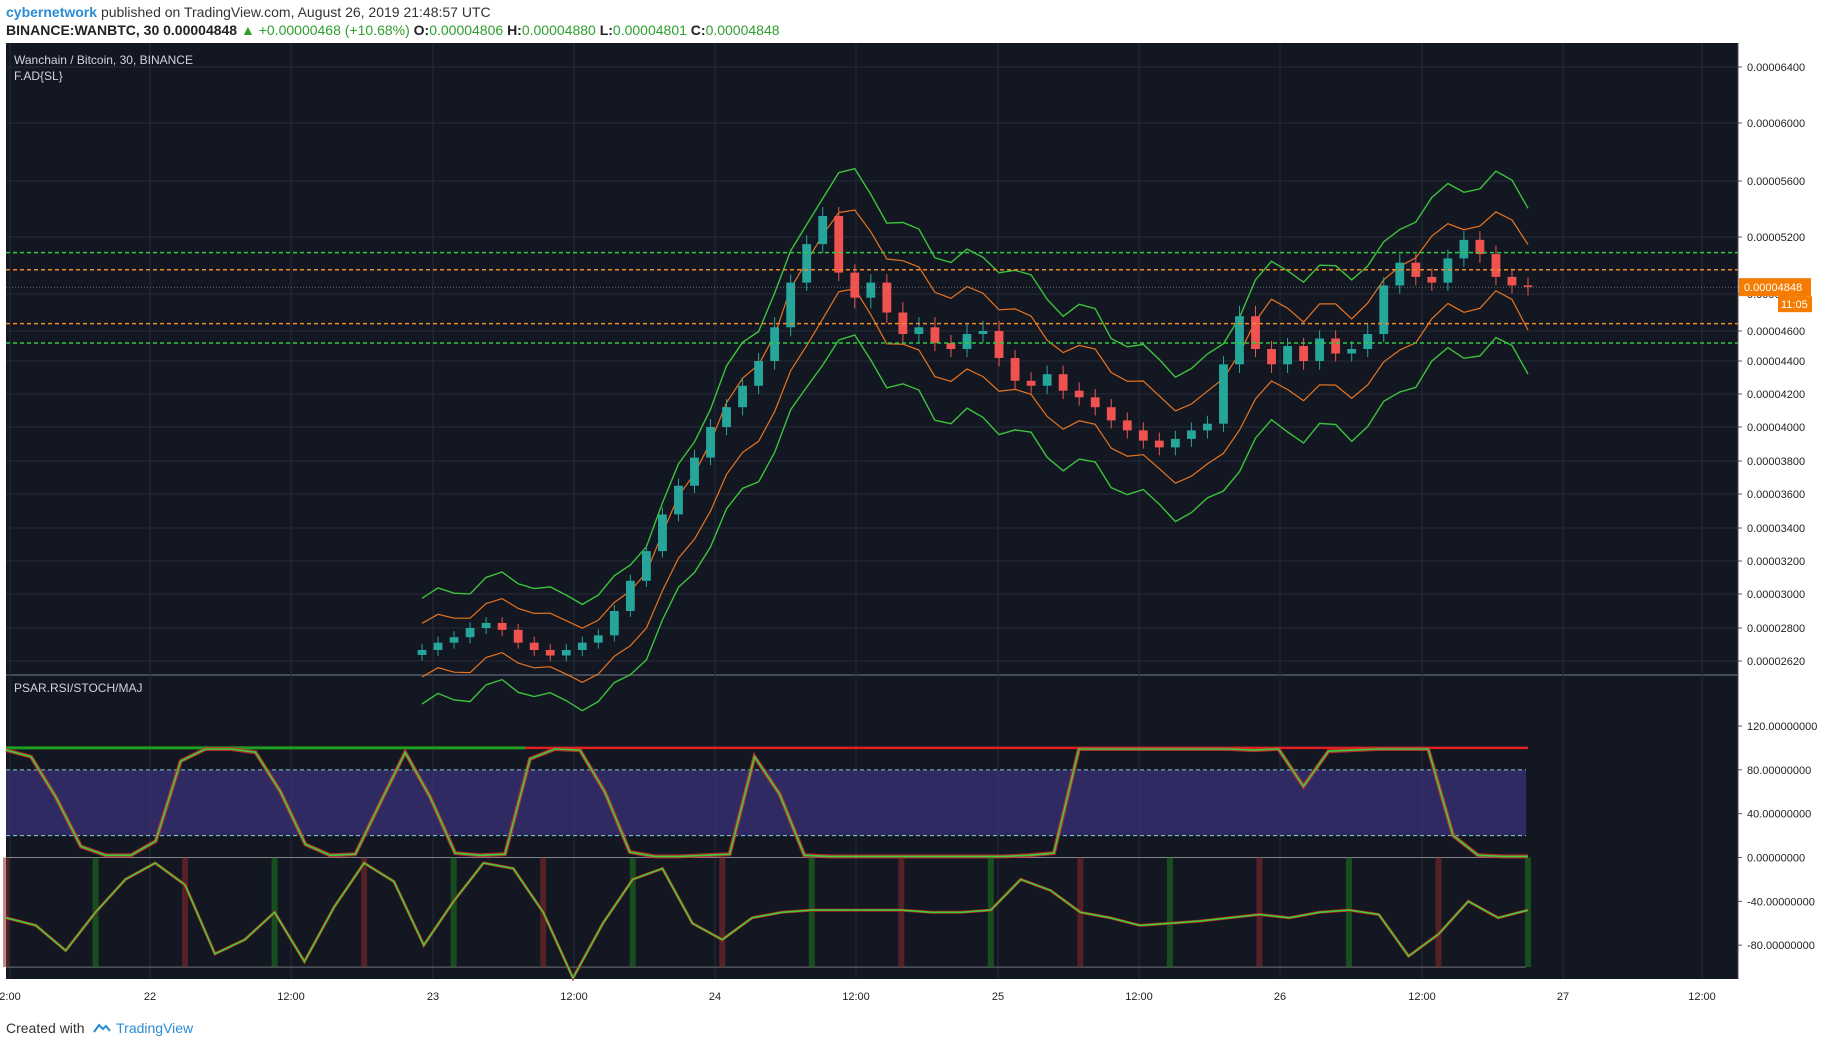 The width and height of the screenshot is (1840, 1042). I want to click on price-tick-label: 0.00003400, so click(1776, 529).